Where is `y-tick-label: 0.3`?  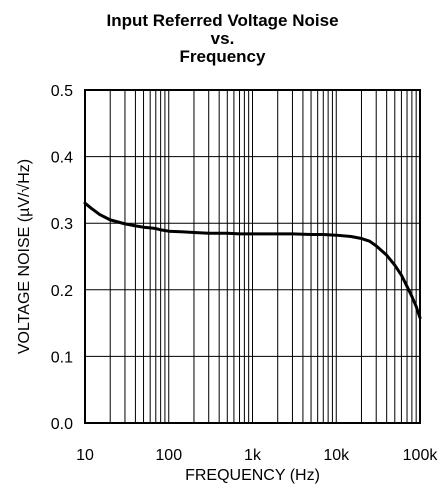 y-tick-label: 0.3 is located at coordinates (62, 224).